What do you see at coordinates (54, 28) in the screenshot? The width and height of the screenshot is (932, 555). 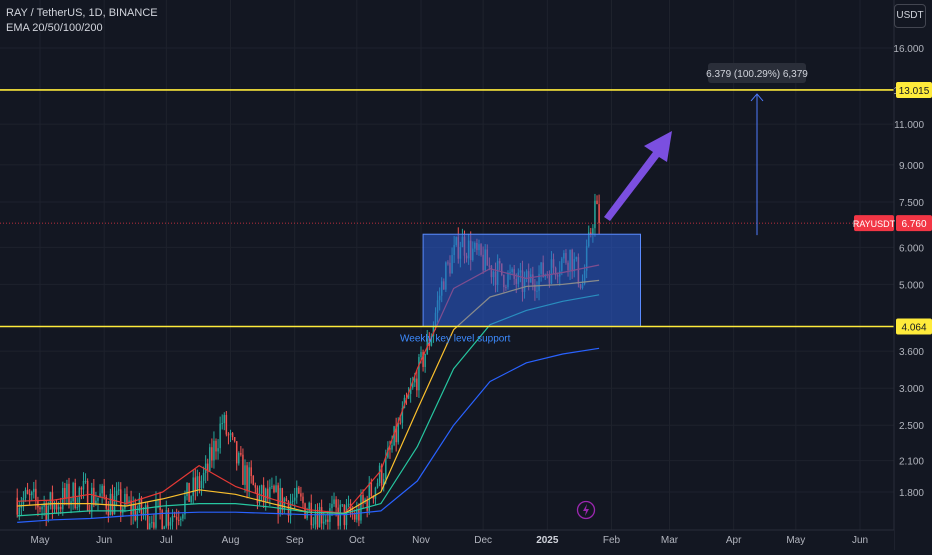 I see `indicator-title: EMA 20/50/100/200` at bounding box center [54, 28].